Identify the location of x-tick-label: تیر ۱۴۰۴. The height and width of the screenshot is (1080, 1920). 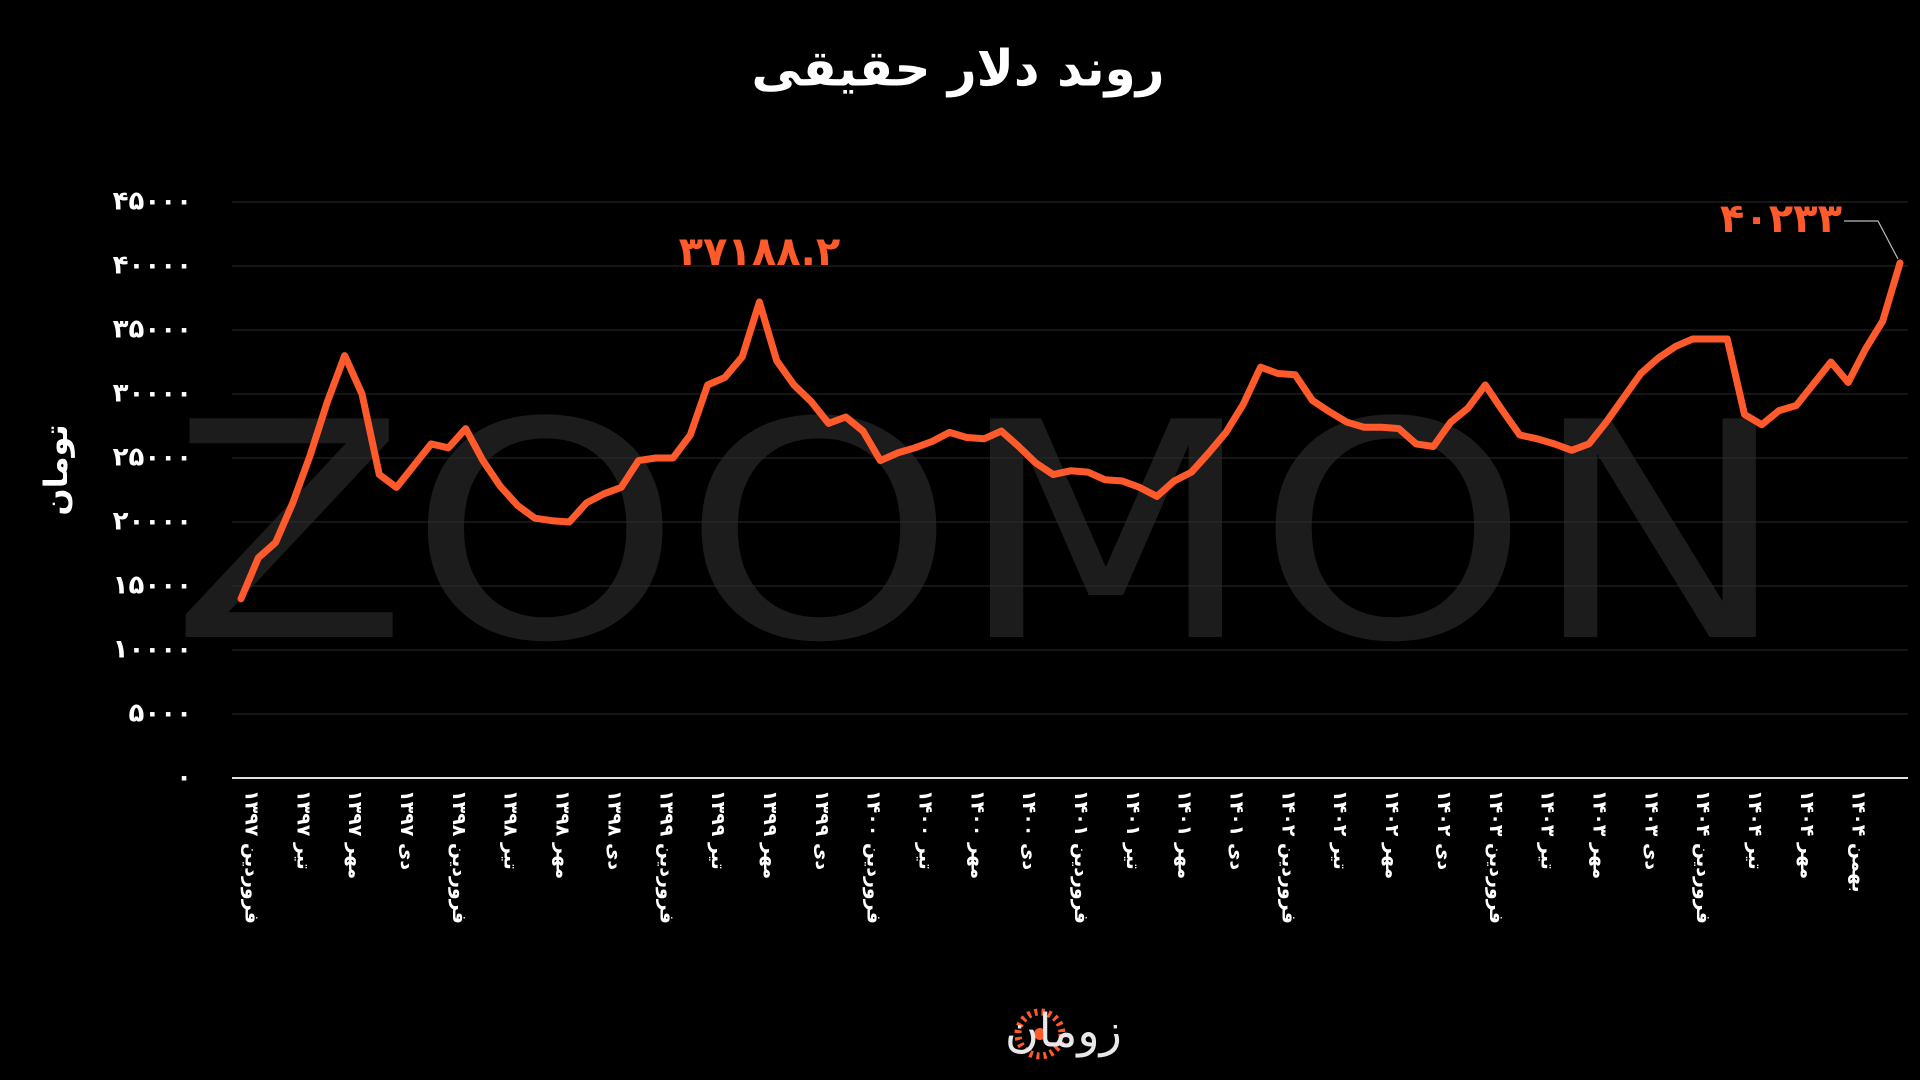
(1755, 830).